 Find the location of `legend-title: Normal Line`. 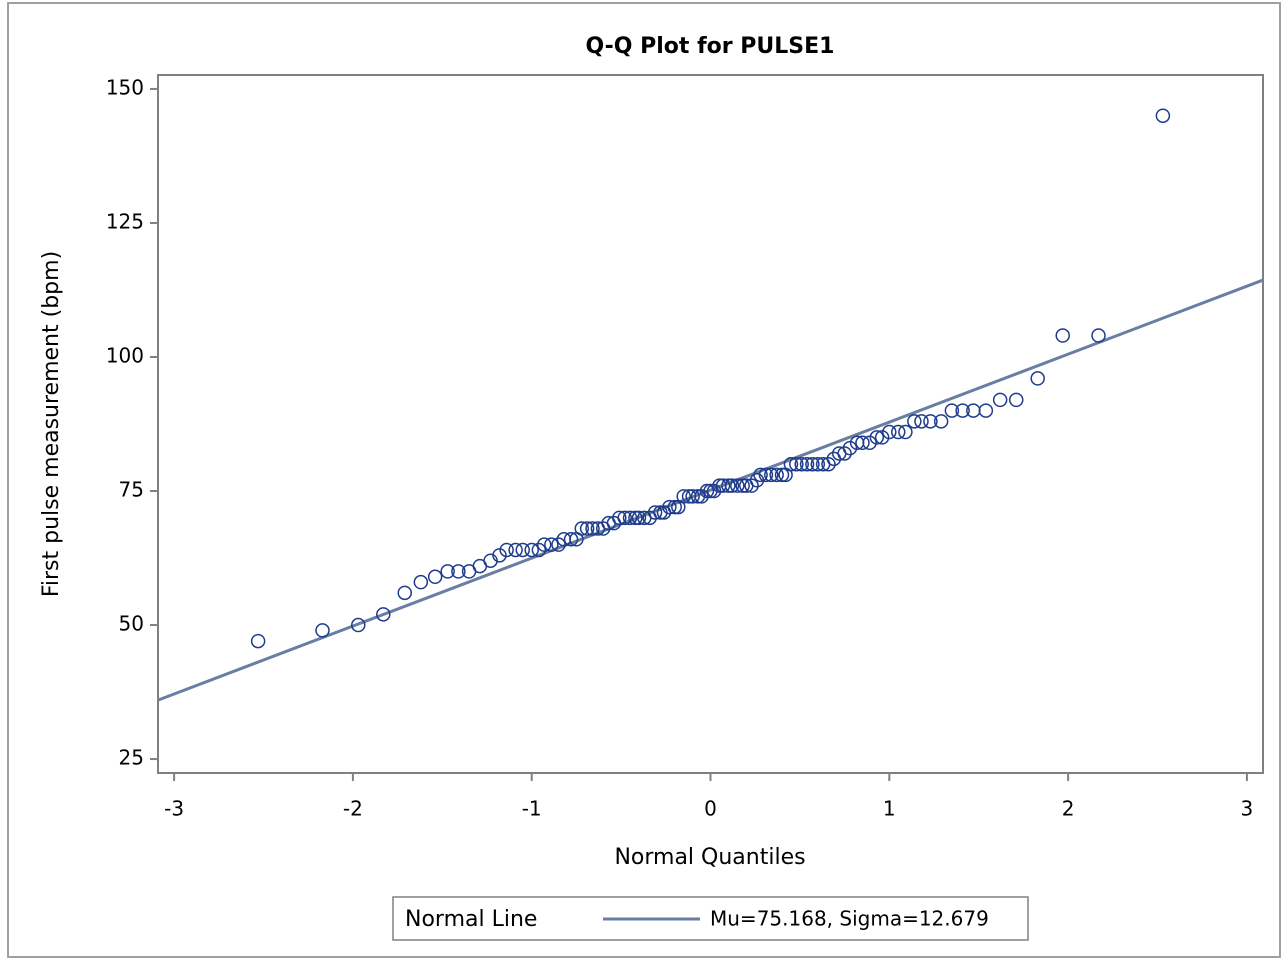

legend-title: Normal Line is located at coordinates (471, 919).